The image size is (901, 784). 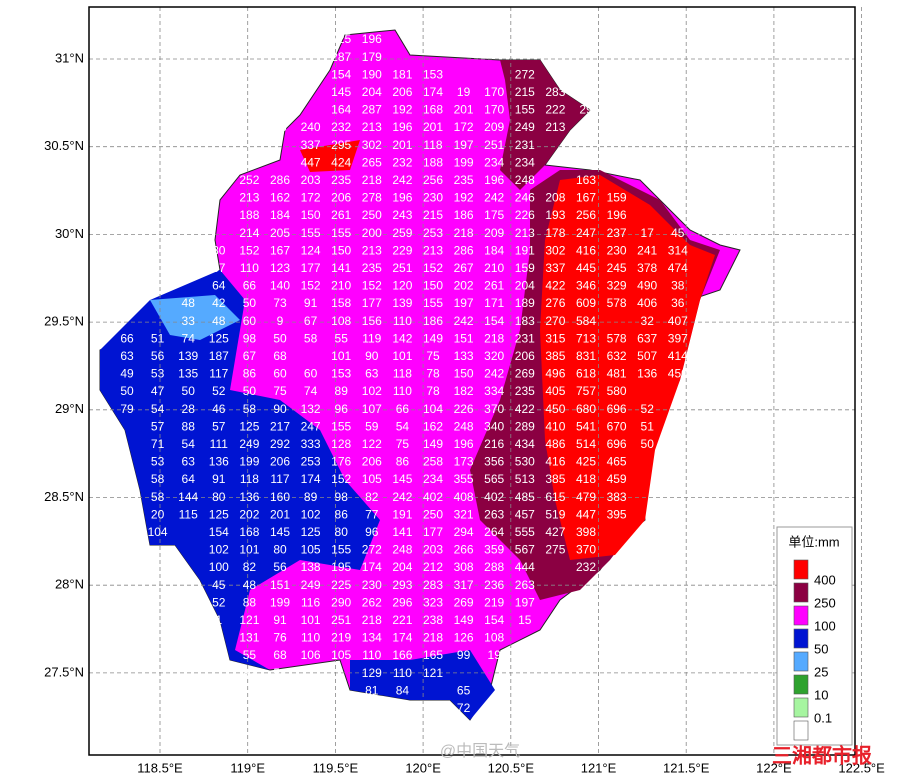 I want to click on rain-value: 444, so click(x=525, y=567).